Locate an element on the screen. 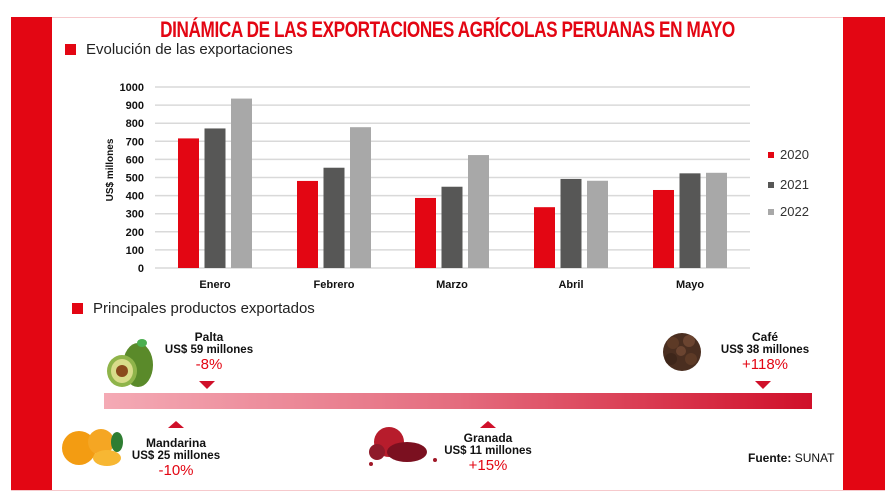  bar-2021-abril is located at coordinates (571, 223).